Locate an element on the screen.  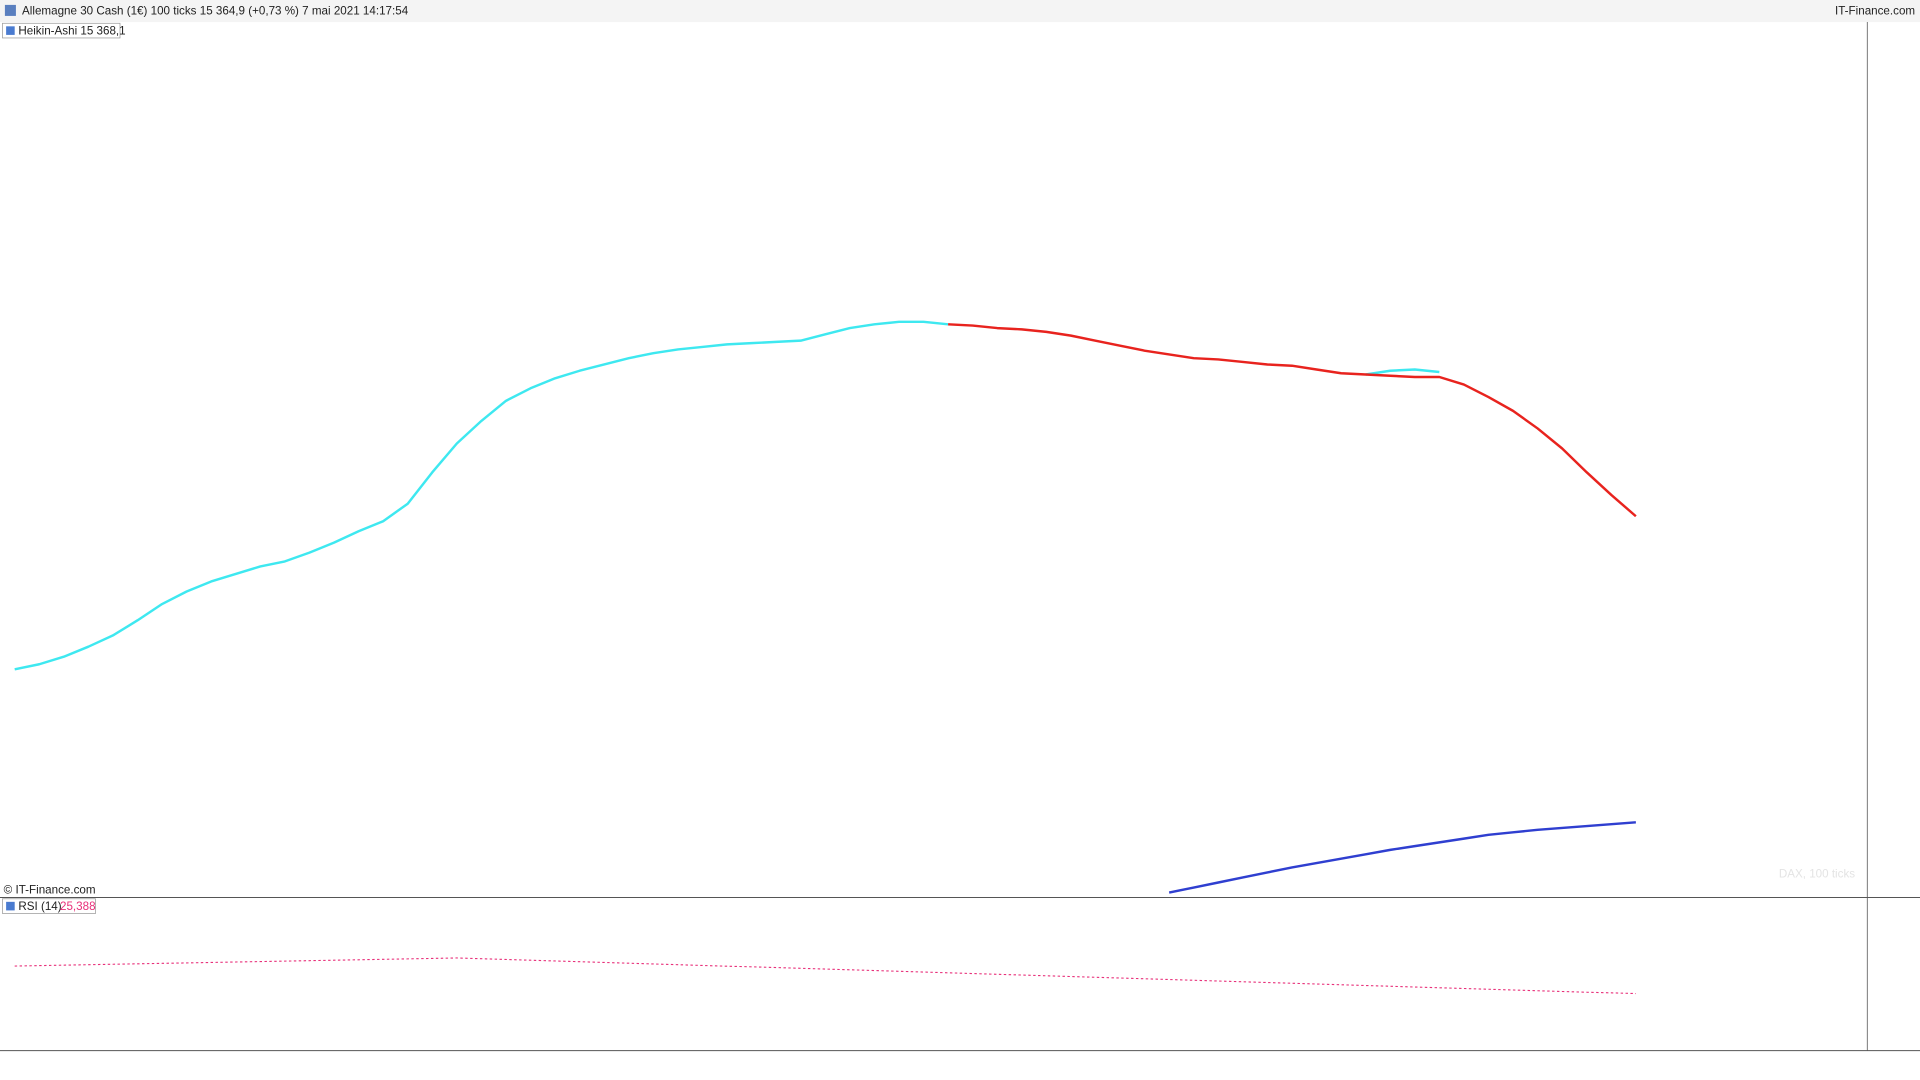
rsi-legend-box is located at coordinates (49, 906).